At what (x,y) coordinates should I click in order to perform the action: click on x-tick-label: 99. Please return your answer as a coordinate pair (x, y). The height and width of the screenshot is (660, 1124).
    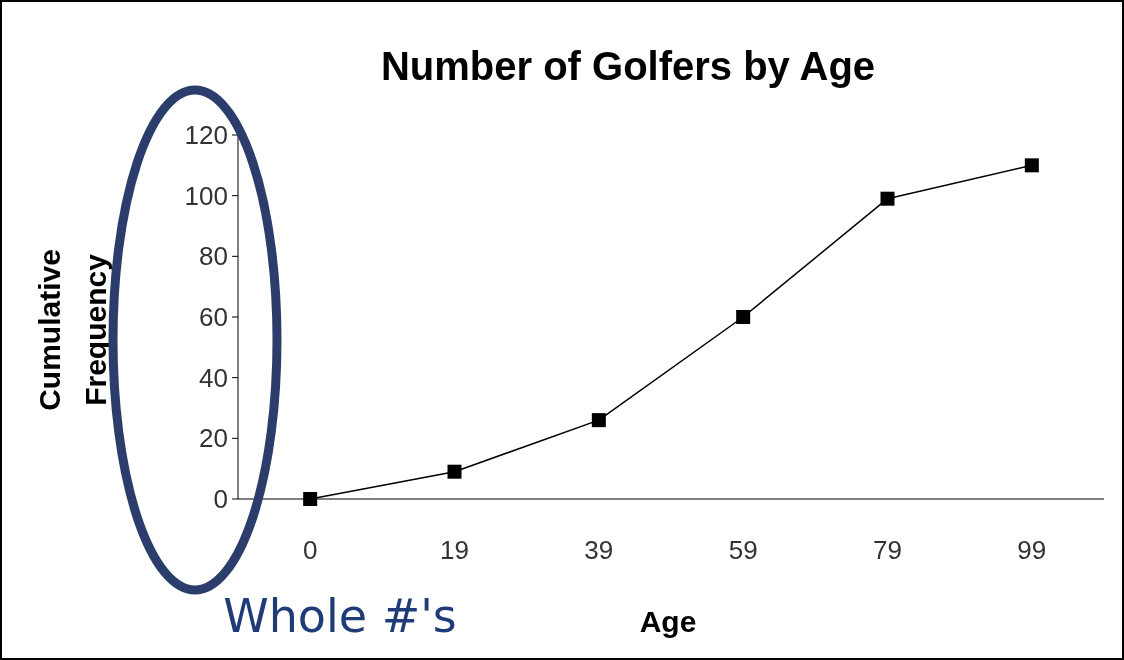
    Looking at the image, I should click on (1032, 550).